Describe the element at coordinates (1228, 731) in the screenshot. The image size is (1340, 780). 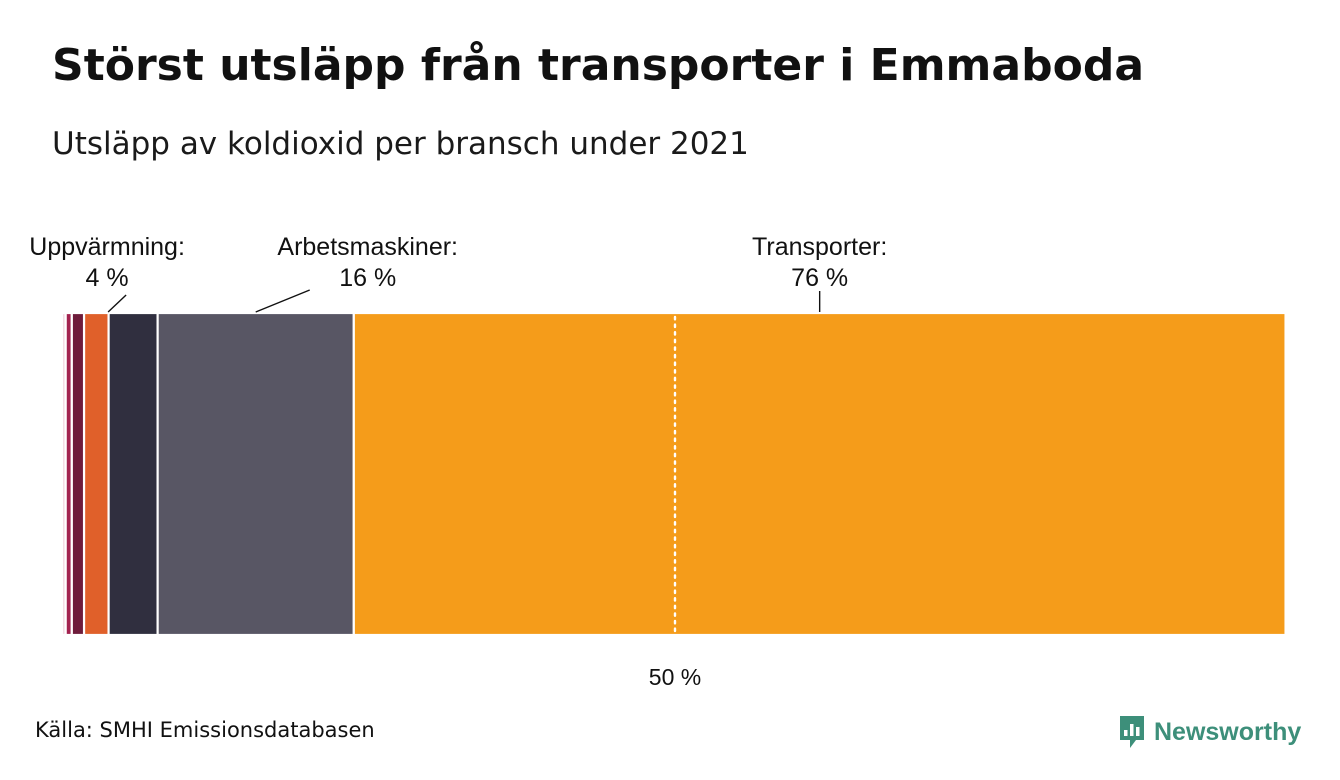
I see `newsworthy-logo-text: Newsworthy` at that location.